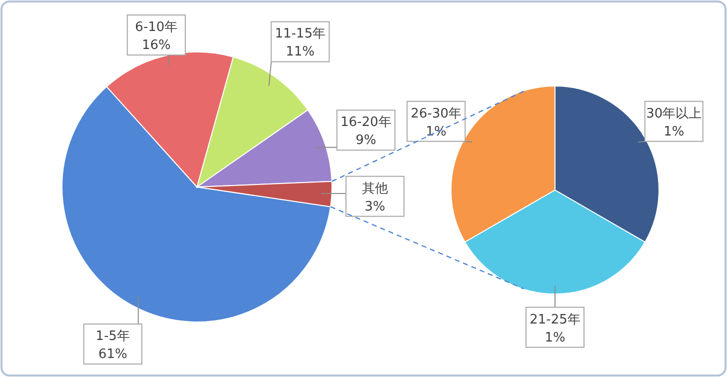 The height and width of the screenshot is (377, 727). Describe the element at coordinates (555, 320) in the screenshot. I see `slice-label: 21-25年` at that location.